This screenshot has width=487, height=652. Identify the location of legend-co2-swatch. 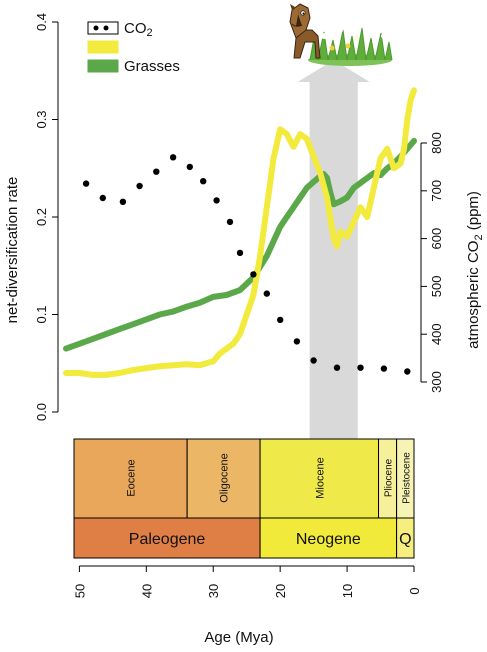
(103, 28).